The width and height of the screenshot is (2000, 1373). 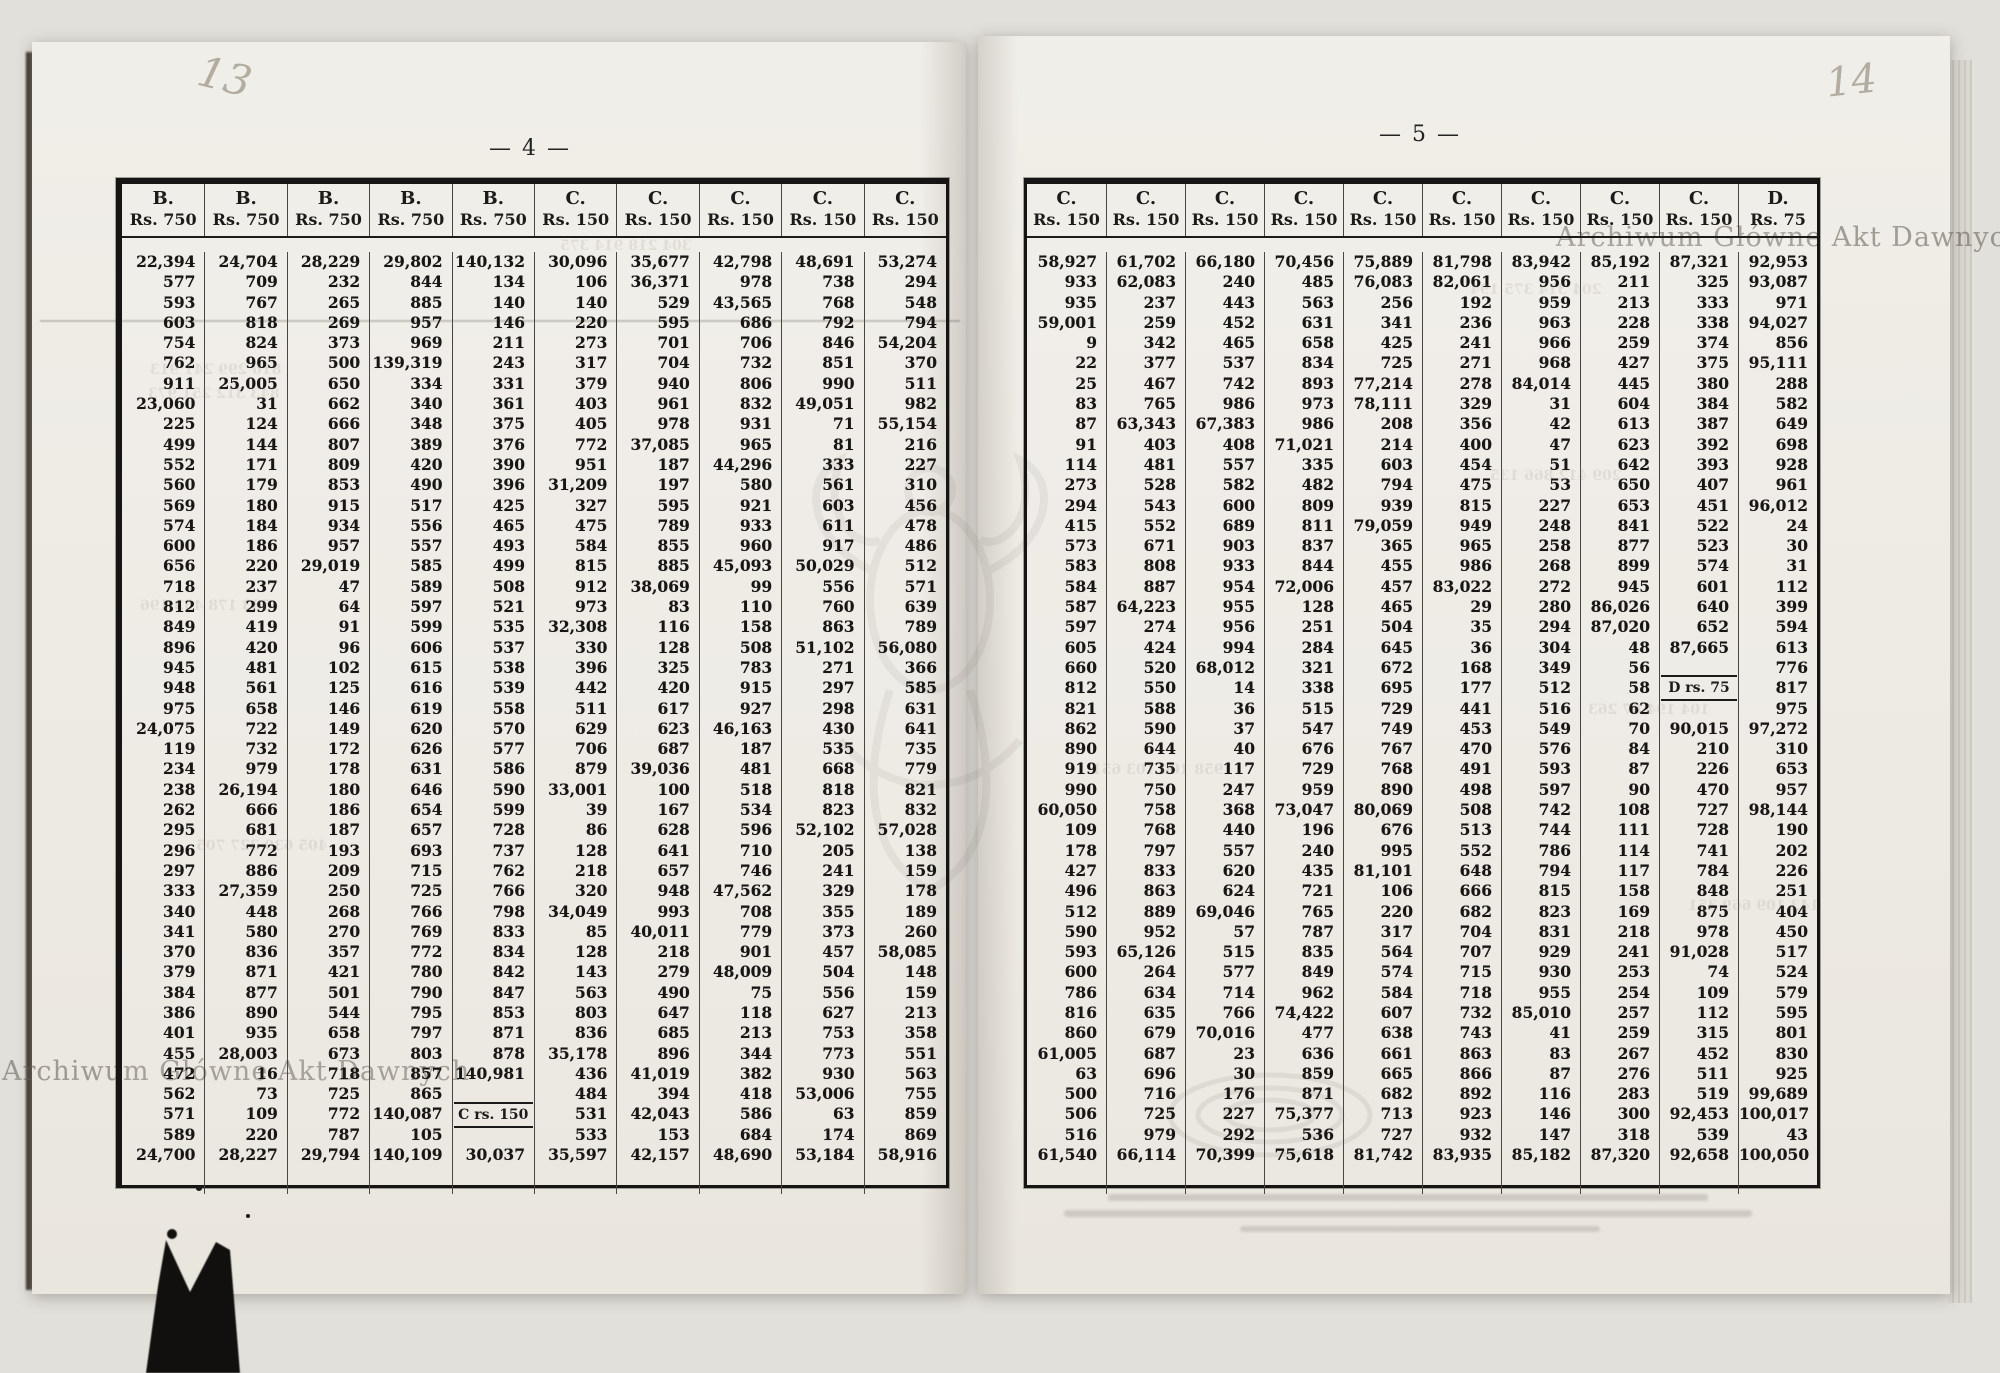 I want to click on ticket-number: 604, so click(x=1633, y=404).